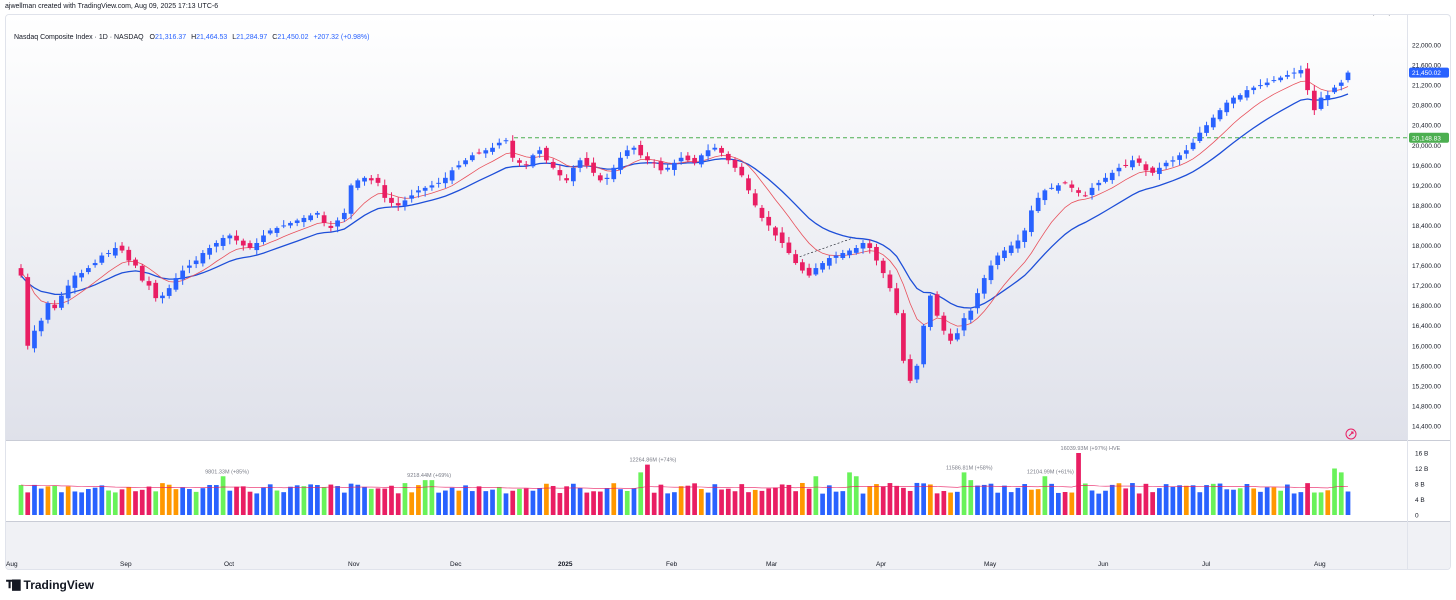 The image size is (1456, 600). What do you see at coordinates (170, 37) in the screenshot?
I see `open-value: 21,316.37` at bounding box center [170, 37].